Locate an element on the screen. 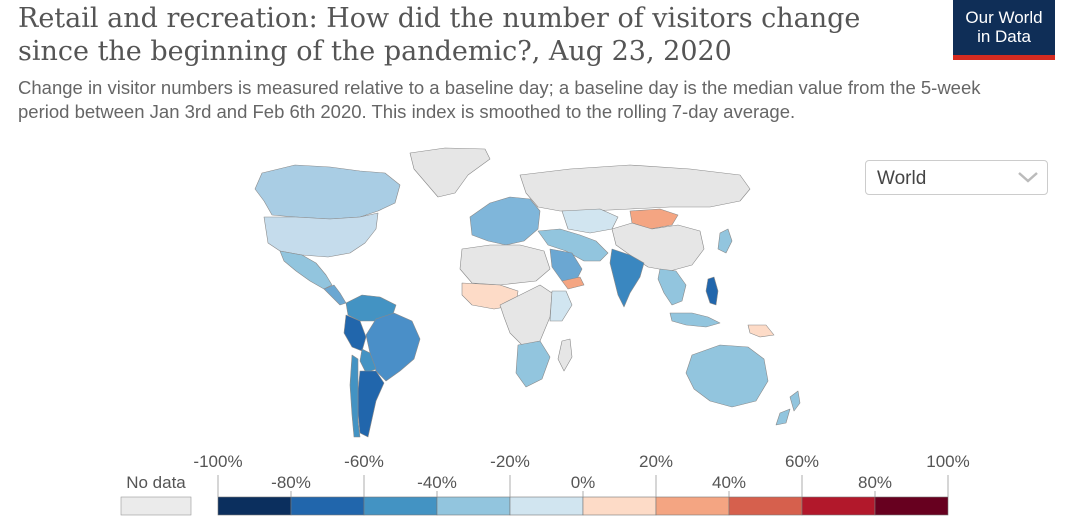 The image size is (1075, 525). map-region: Madagascar is located at coordinates (565, 355).